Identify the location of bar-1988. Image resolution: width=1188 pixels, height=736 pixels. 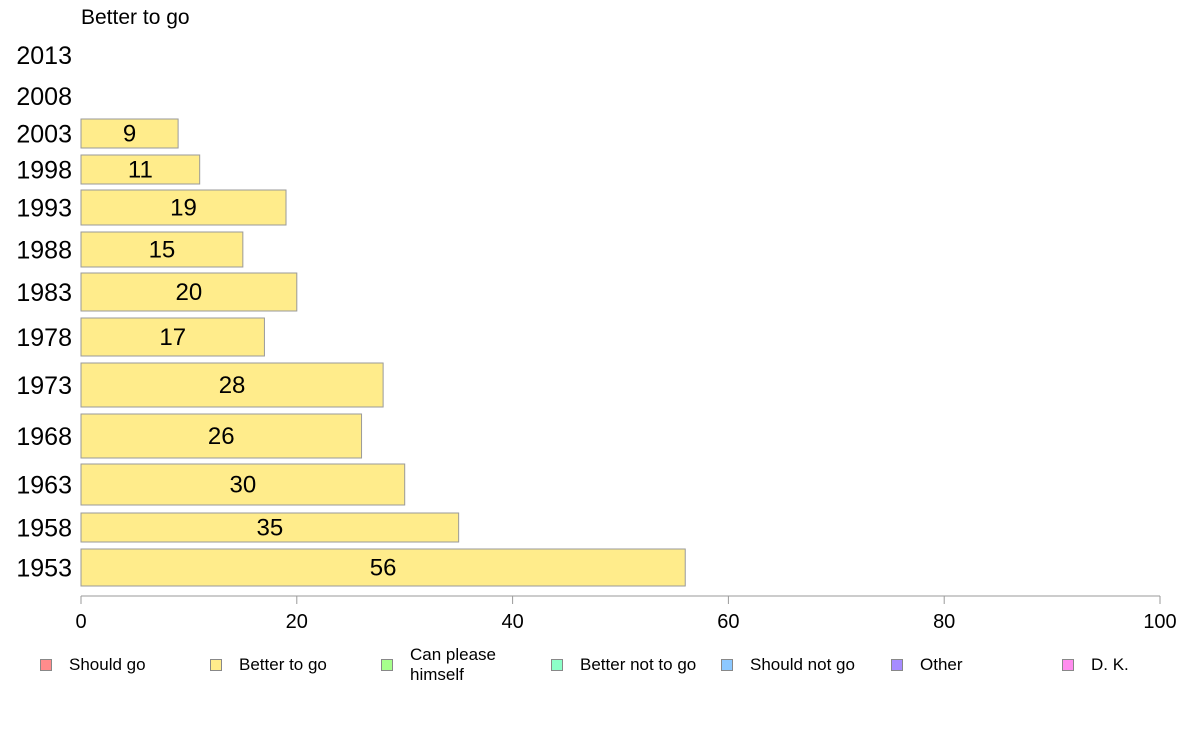
(162, 249).